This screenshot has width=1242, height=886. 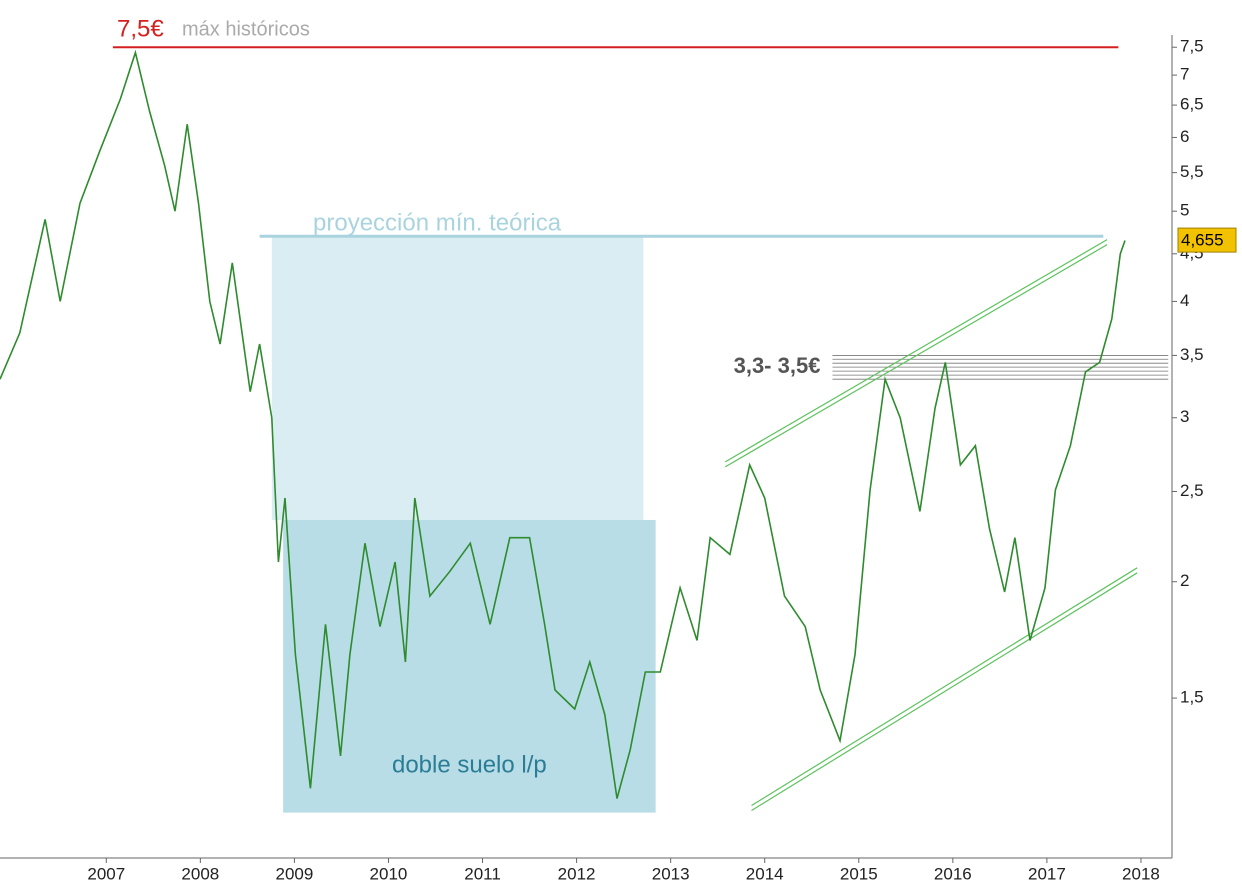 What do you see at coordinates (1192, 490) in the screenshot?
I see `y-tick-label: 2,5` at bounding box center [1192, 490].